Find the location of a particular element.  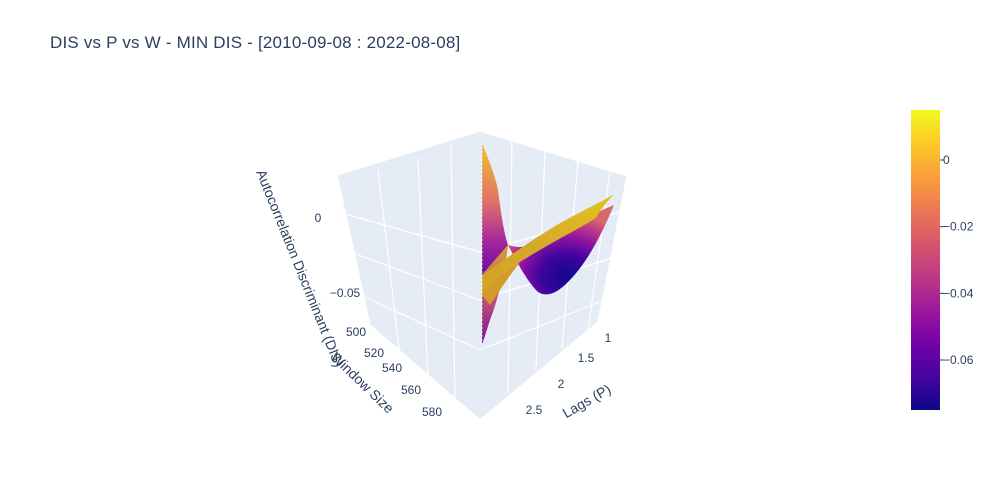

surface-back-face is located at coordinates (495, 209).